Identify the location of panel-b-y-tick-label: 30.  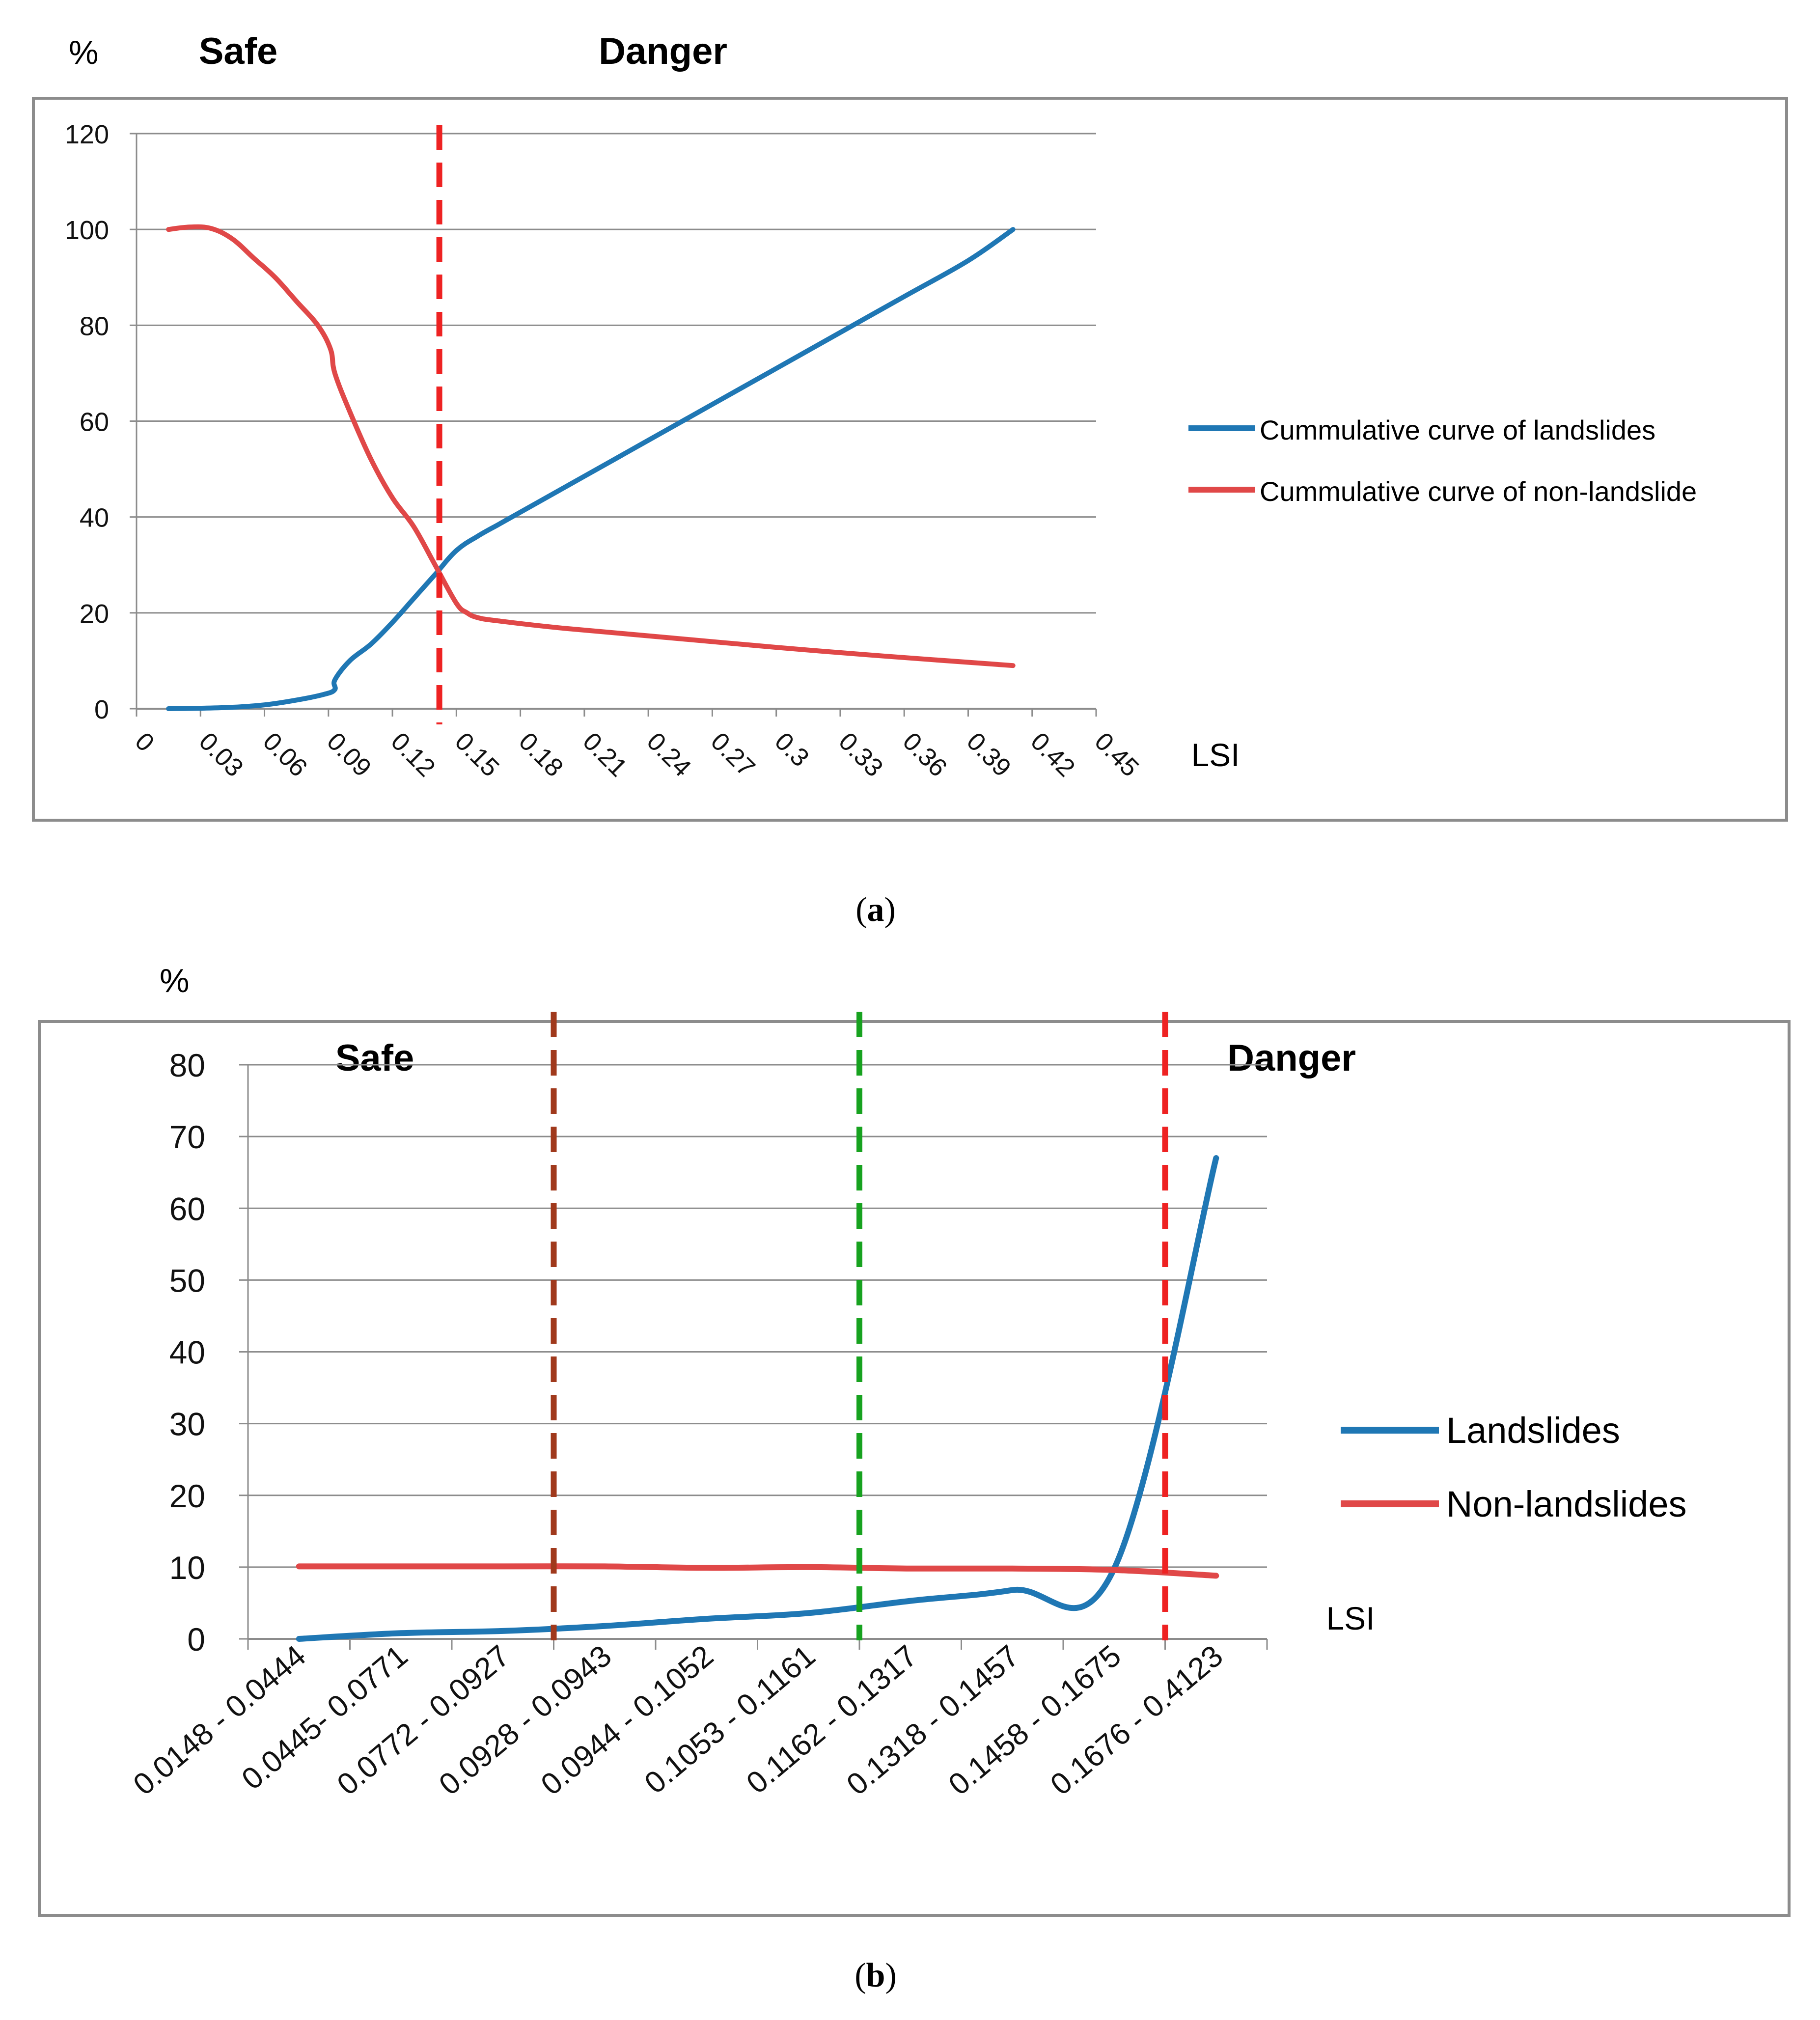
(187, 1424).